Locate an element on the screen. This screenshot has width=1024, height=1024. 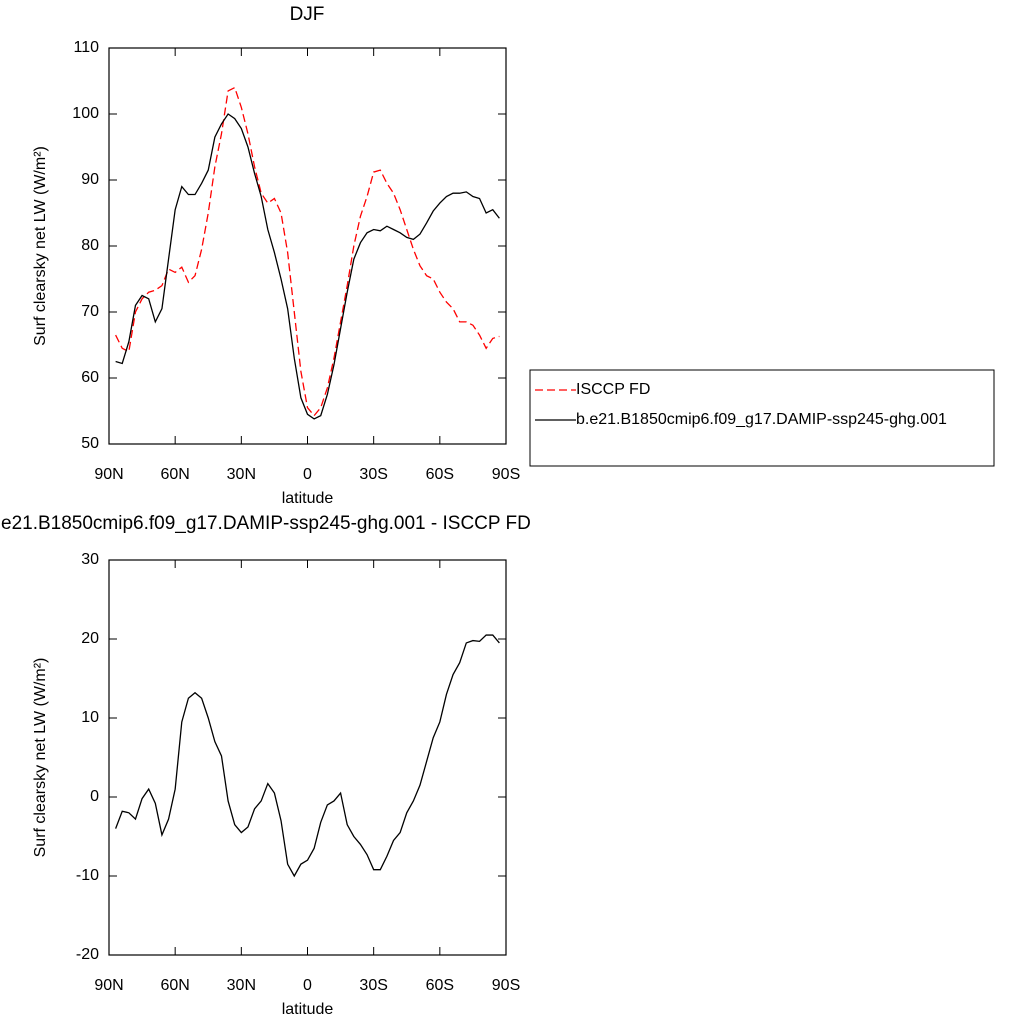
chart-title: DJF is located at coordinates (307, 14).